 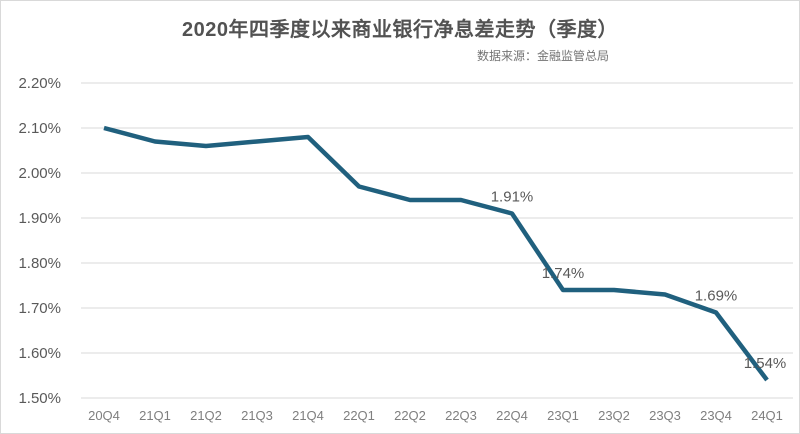 What do you see at coordinates (765, 363) in the screenshot?
I see `data-point-label: 1.54%` at bounding box center [765, 363].